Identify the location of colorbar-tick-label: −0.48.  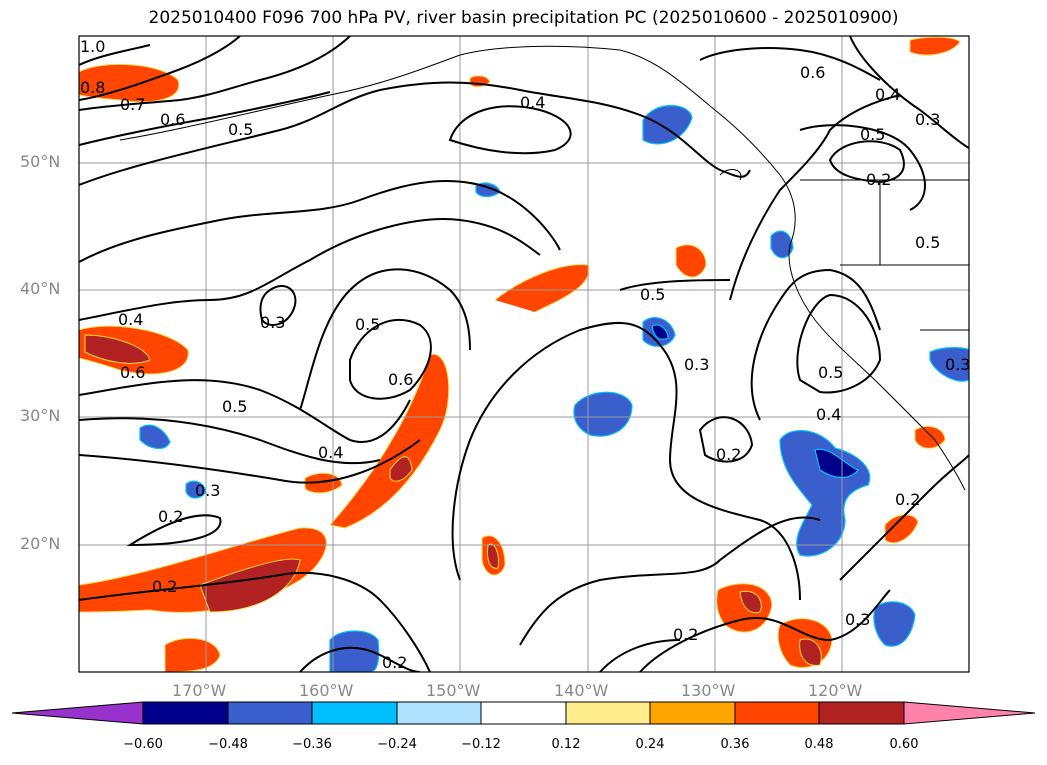
(228, 744).